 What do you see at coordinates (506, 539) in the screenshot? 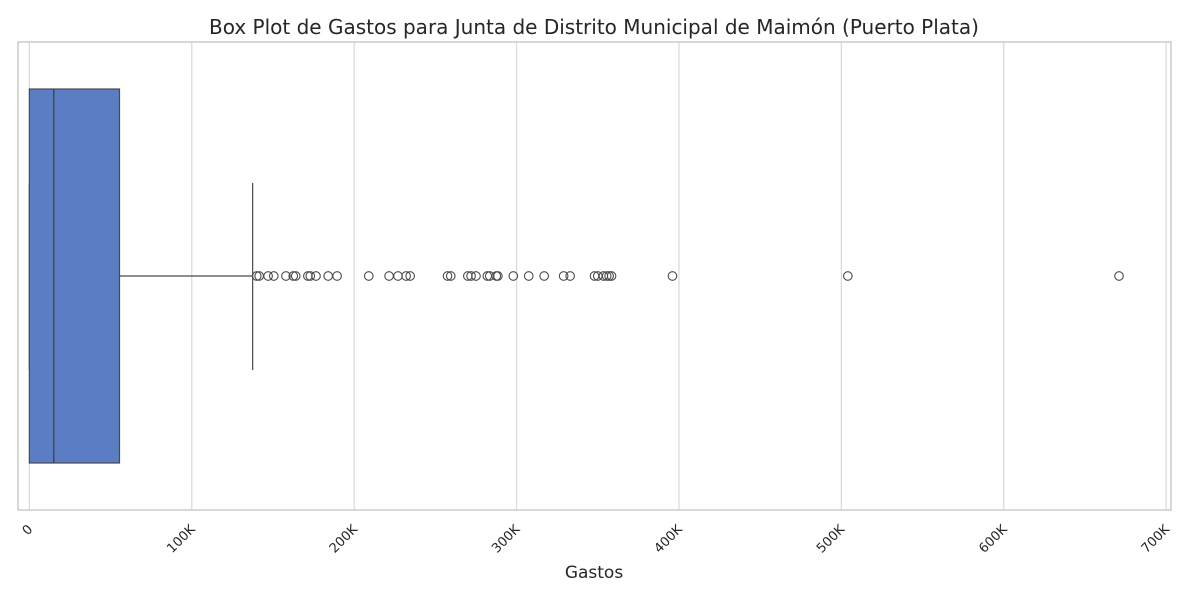
I see `x-tick-label: 300K` at bounding box center [506, 539].